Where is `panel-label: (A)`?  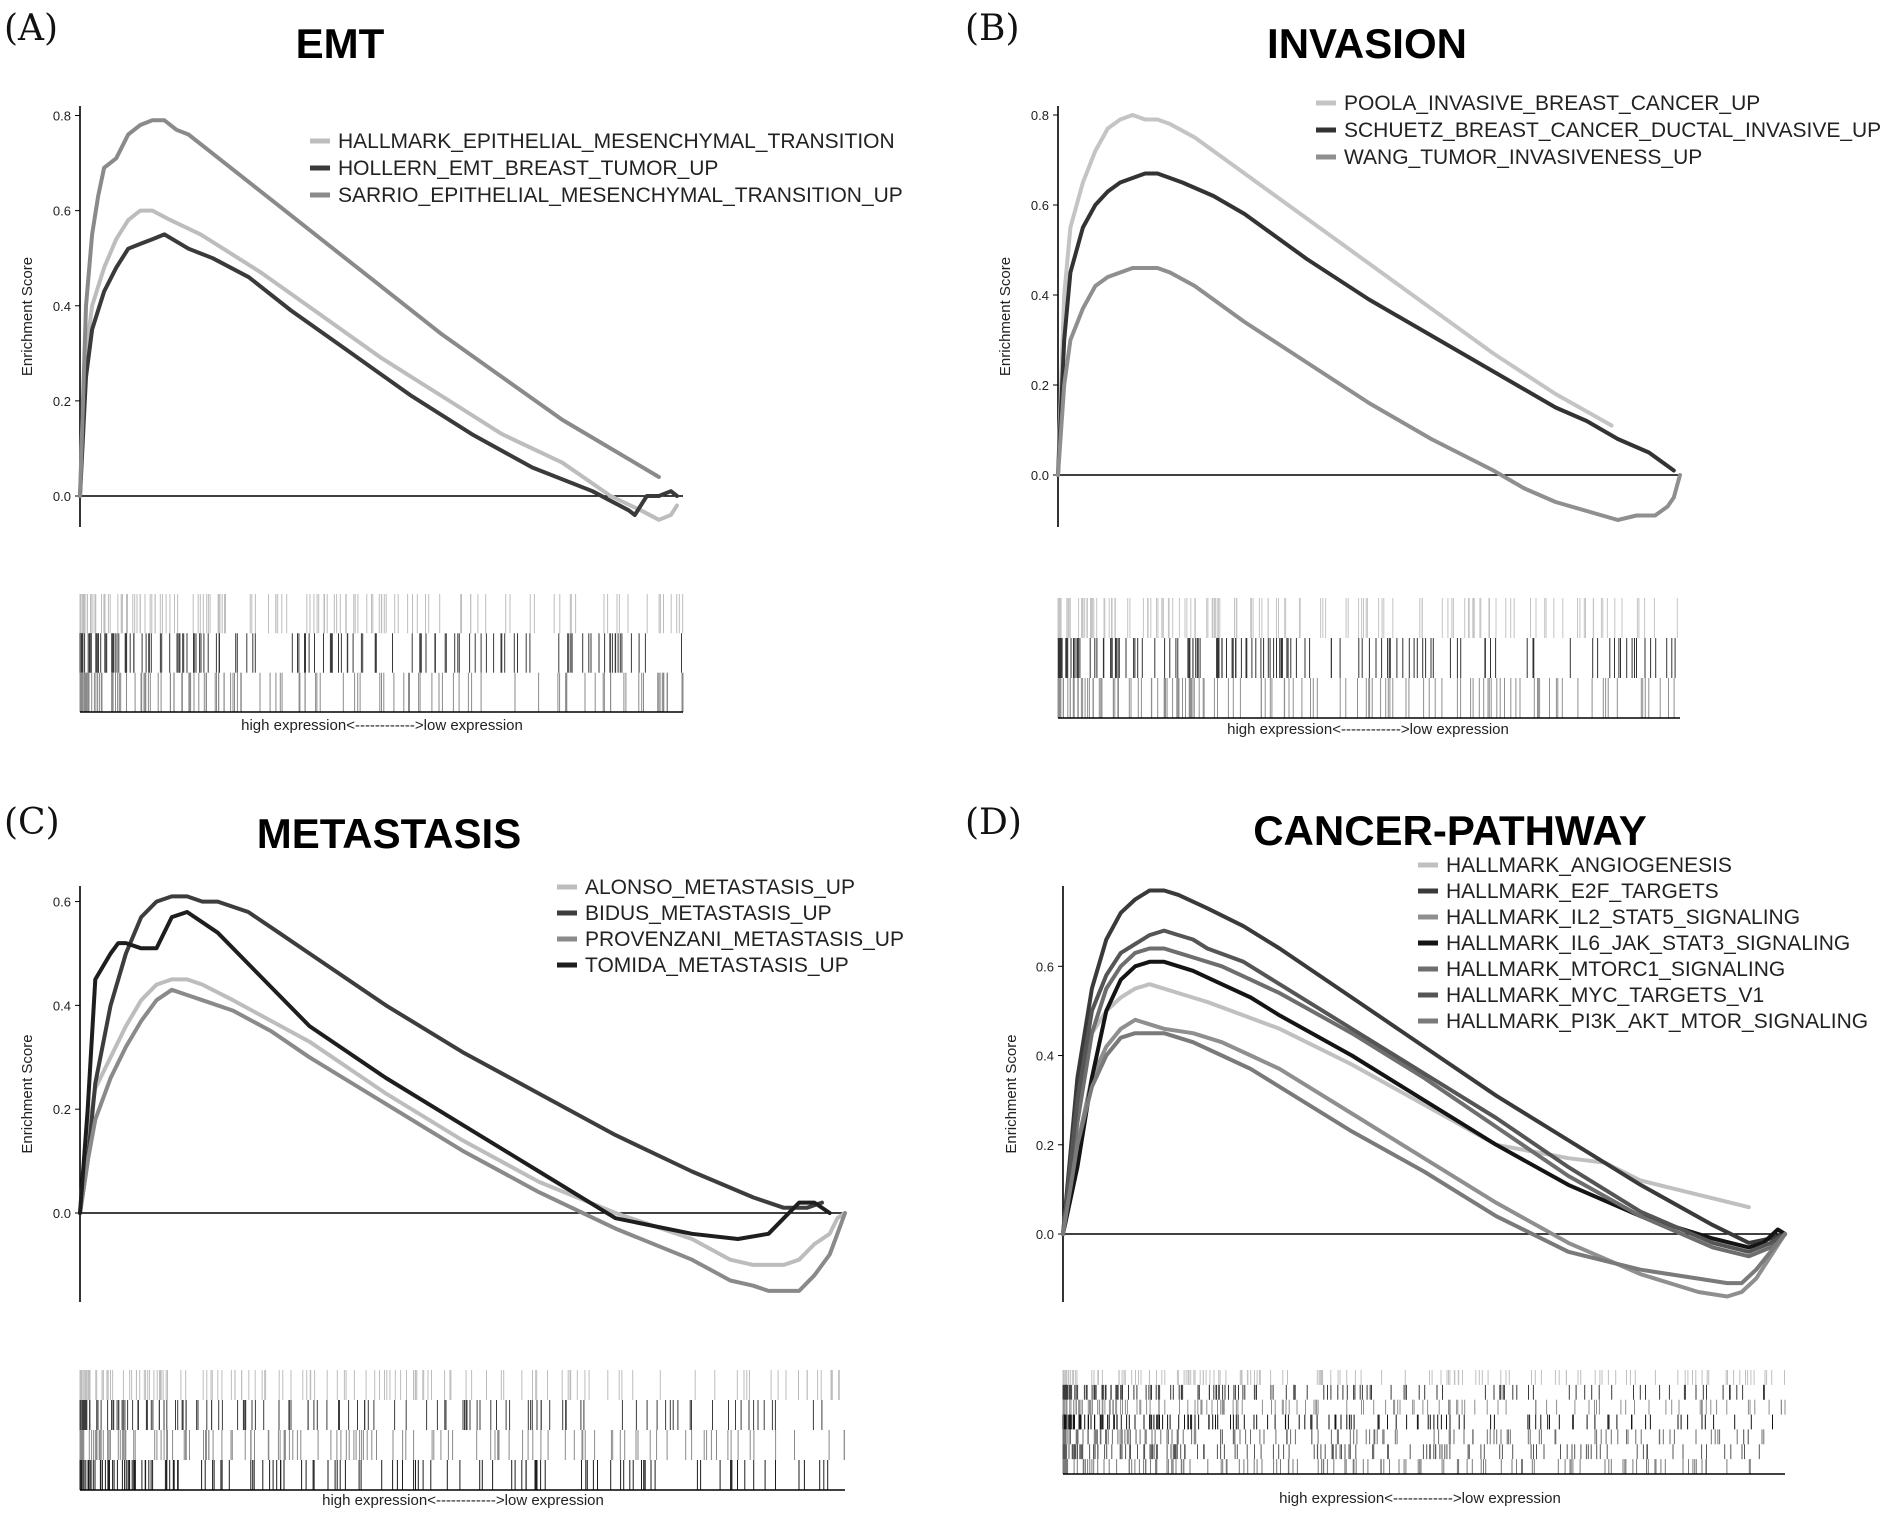
panel-label: (A) is located at coordinates (31, 28).